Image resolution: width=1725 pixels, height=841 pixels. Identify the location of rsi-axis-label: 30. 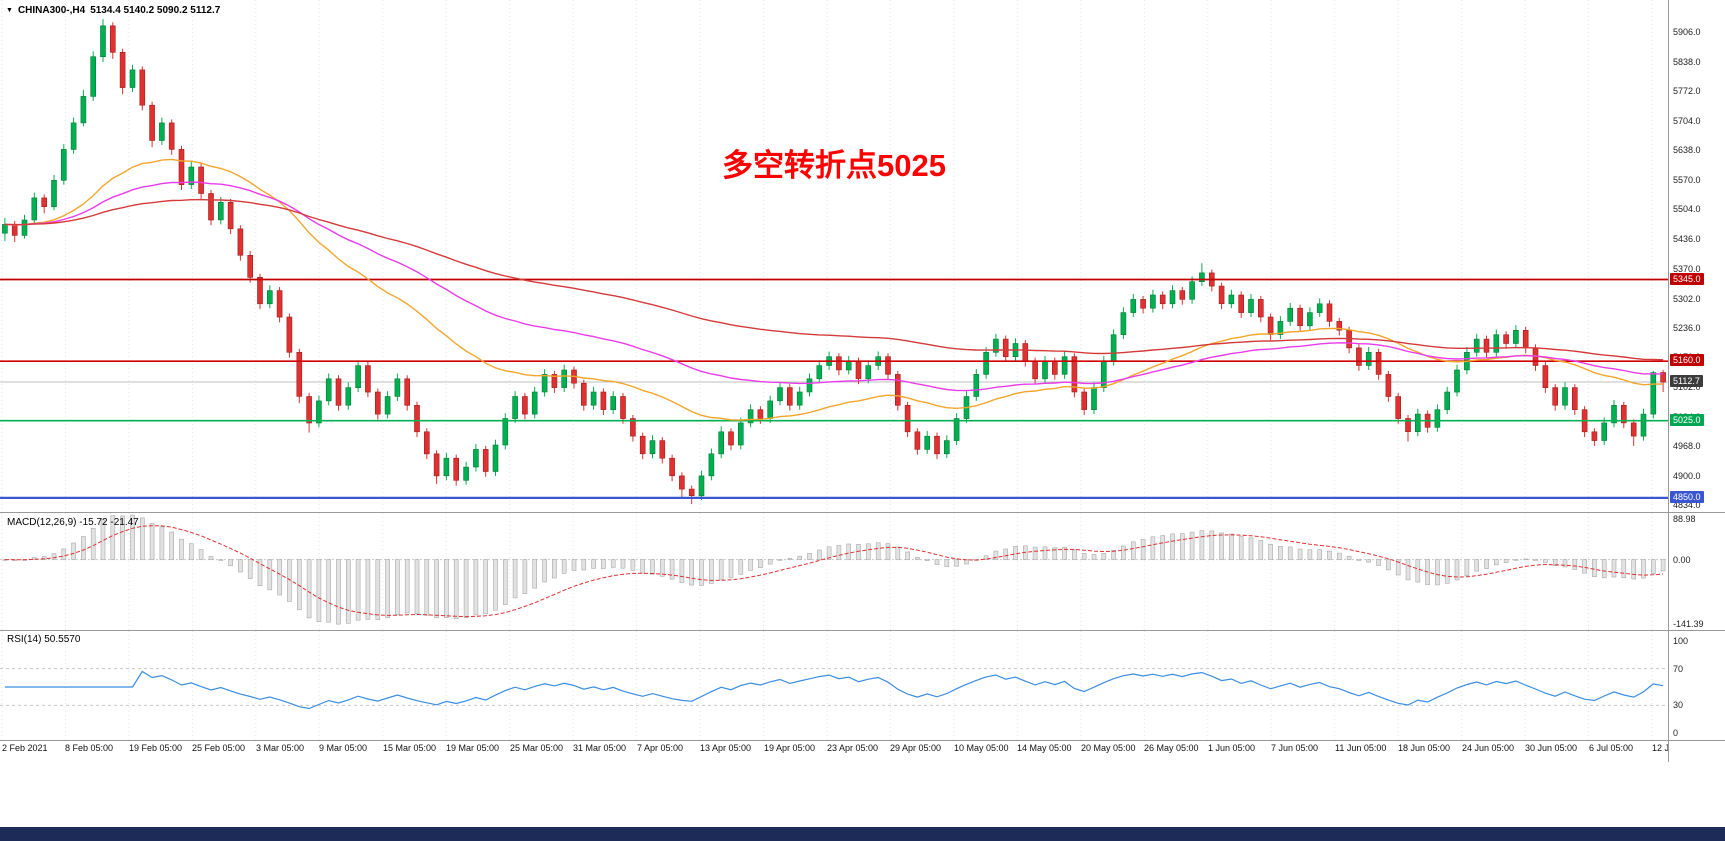
(1678, 705).